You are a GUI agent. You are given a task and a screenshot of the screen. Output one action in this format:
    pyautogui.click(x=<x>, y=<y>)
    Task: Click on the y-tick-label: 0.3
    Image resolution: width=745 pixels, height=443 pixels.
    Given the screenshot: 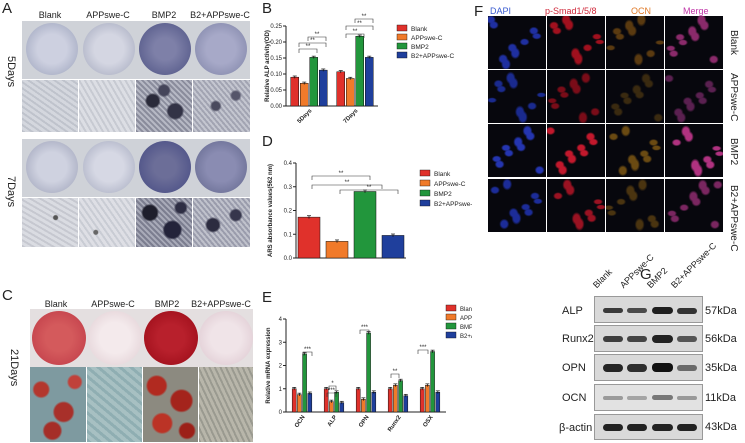 What is the action you would take?
    pyautogui.click(x=288, y=188)
    